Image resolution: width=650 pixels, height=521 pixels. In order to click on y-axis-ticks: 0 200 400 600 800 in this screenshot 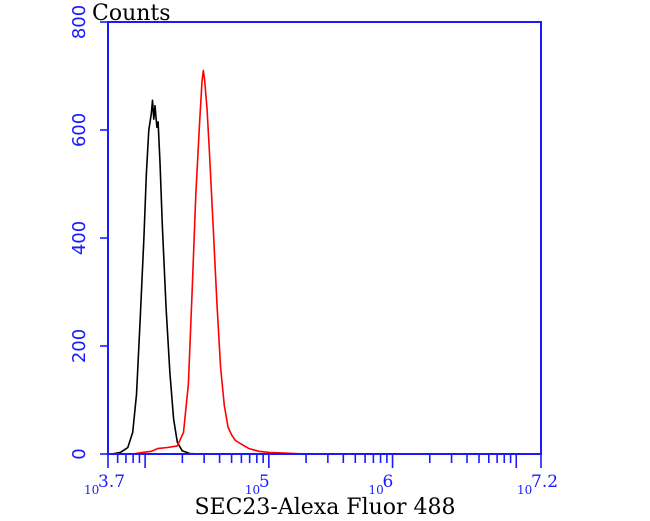, I will do `click(88, 232)`.